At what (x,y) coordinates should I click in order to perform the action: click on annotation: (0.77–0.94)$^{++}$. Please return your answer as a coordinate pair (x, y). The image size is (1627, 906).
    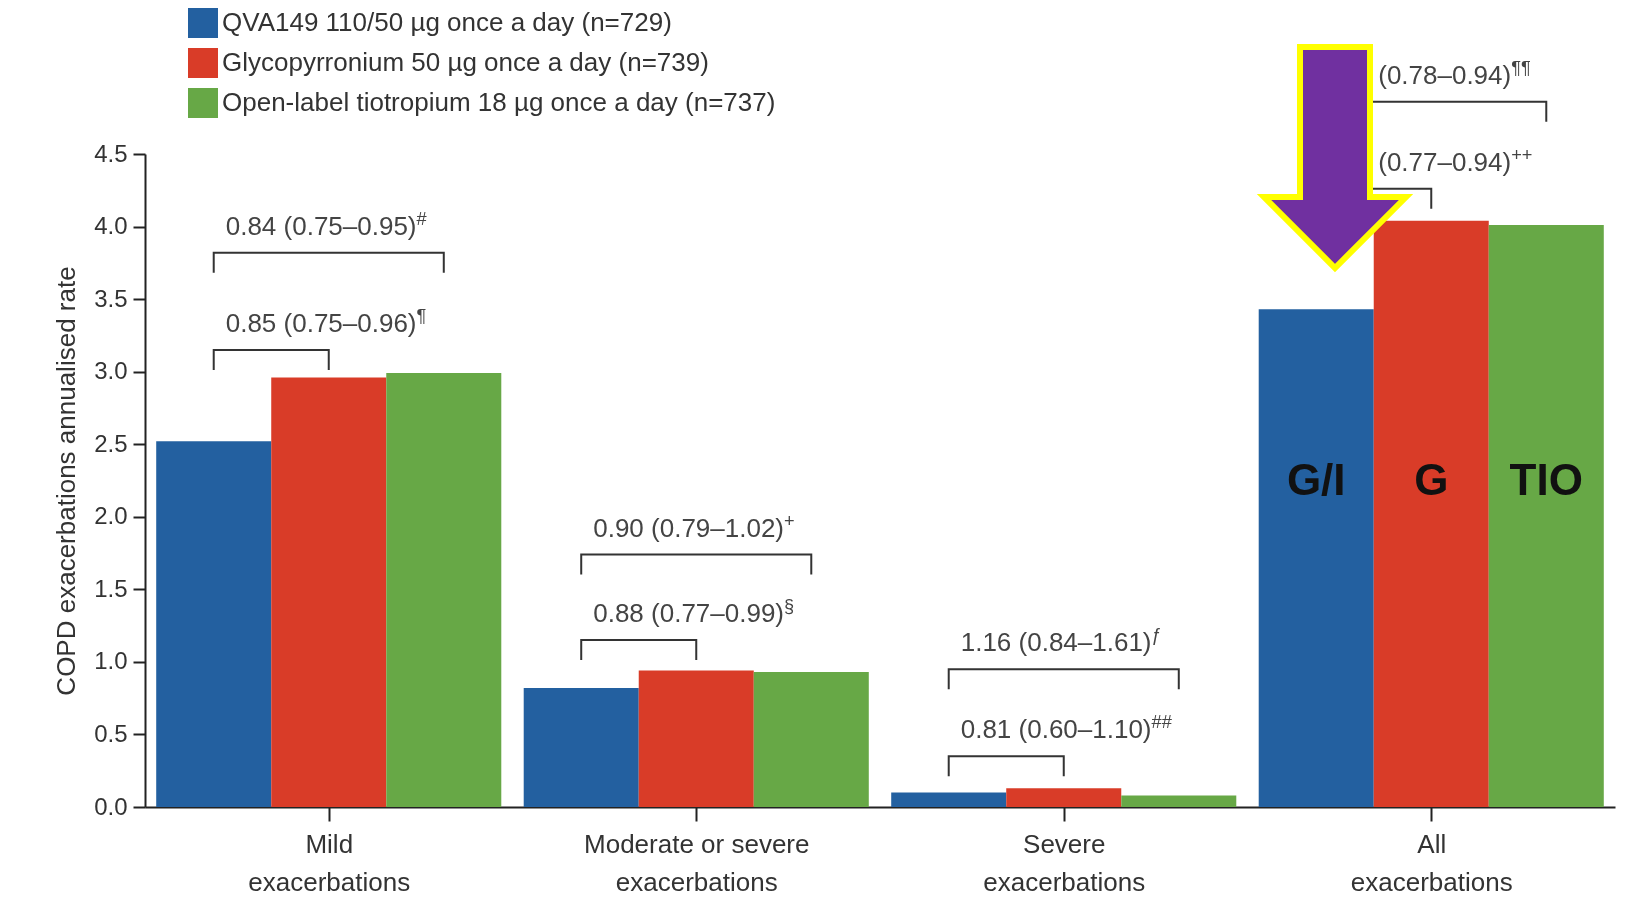
    Looking at the image, I should click on (1455, 160).